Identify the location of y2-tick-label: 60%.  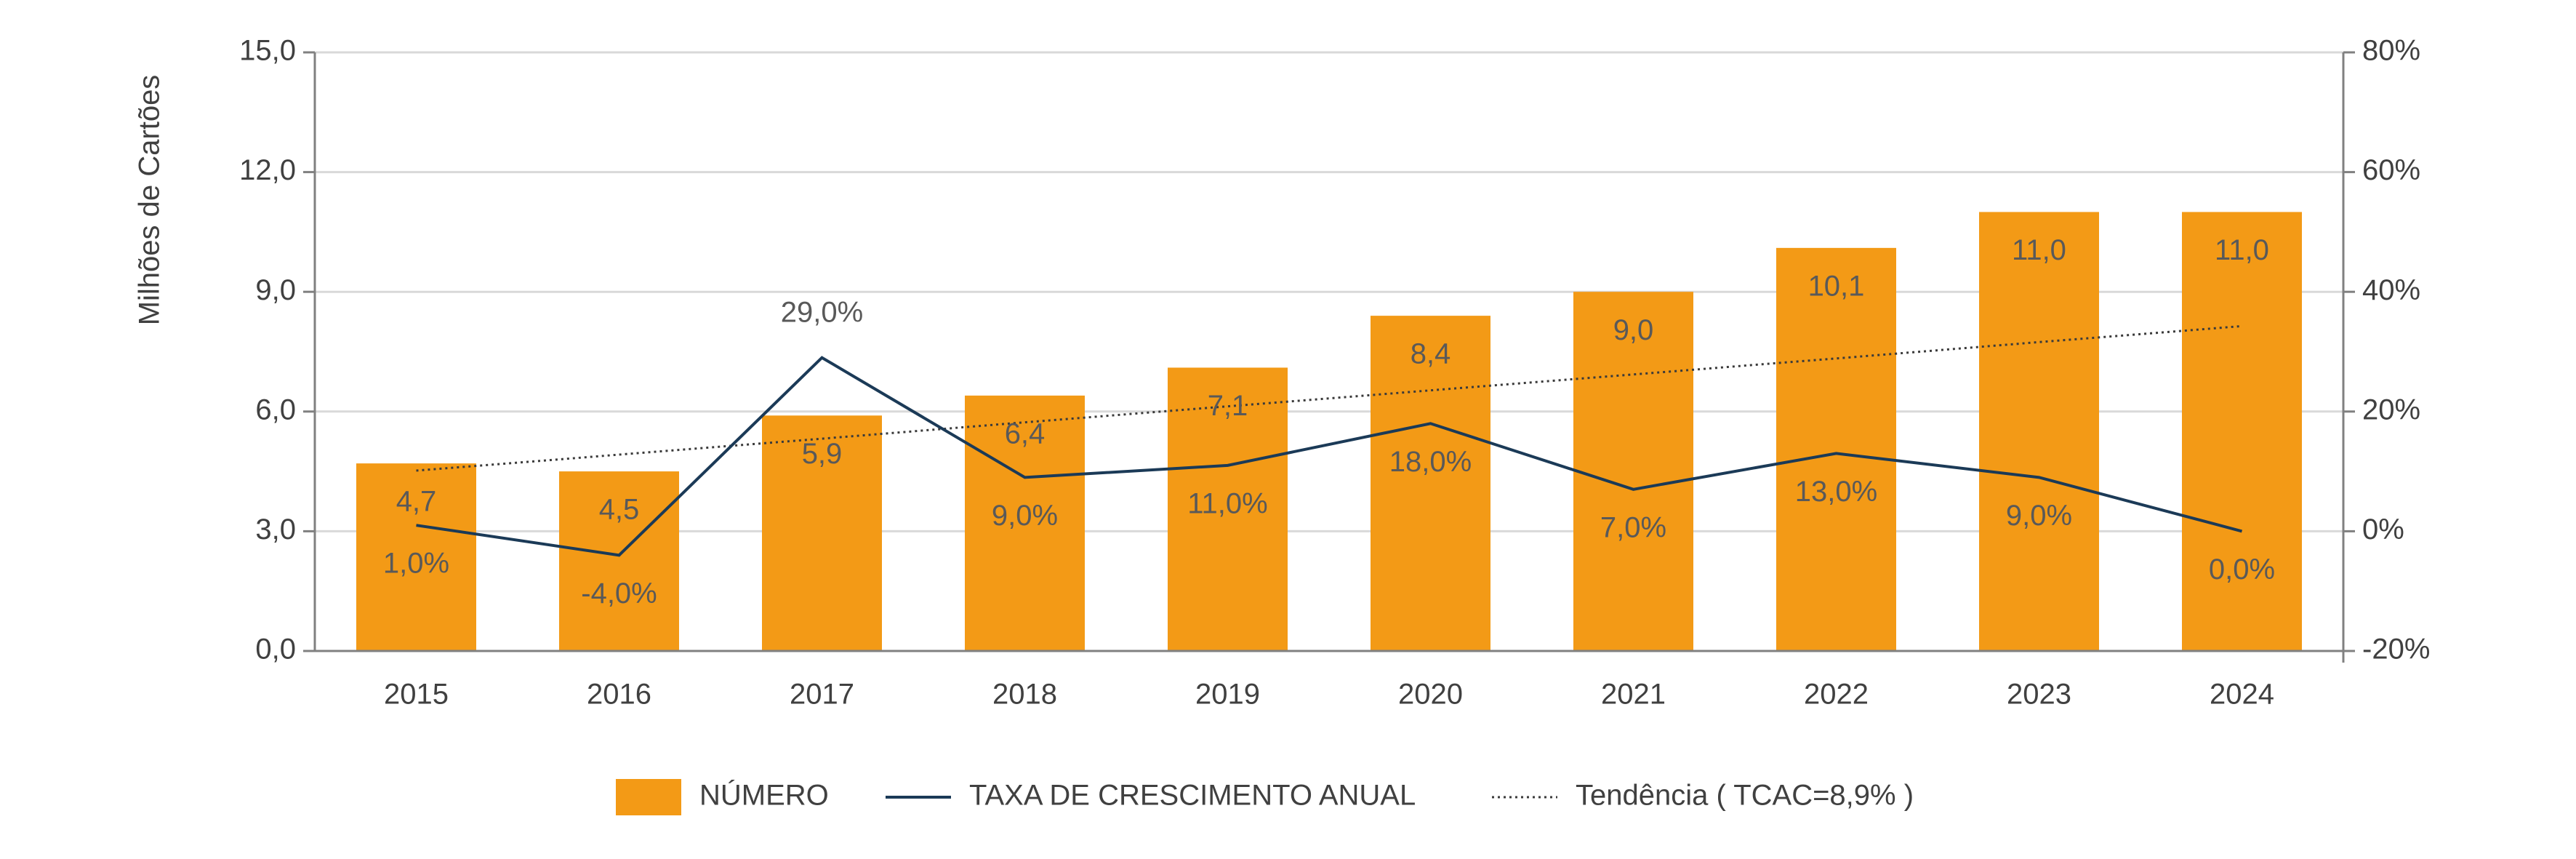
(2391, 170).